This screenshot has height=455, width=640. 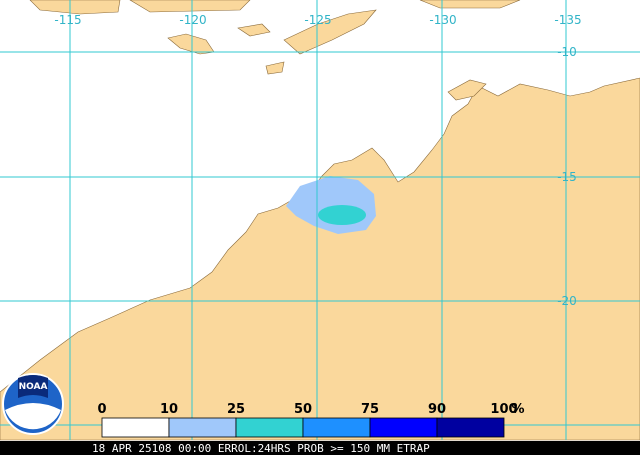 I want to click on legend-tick: 10, so click(x=169, y=409).